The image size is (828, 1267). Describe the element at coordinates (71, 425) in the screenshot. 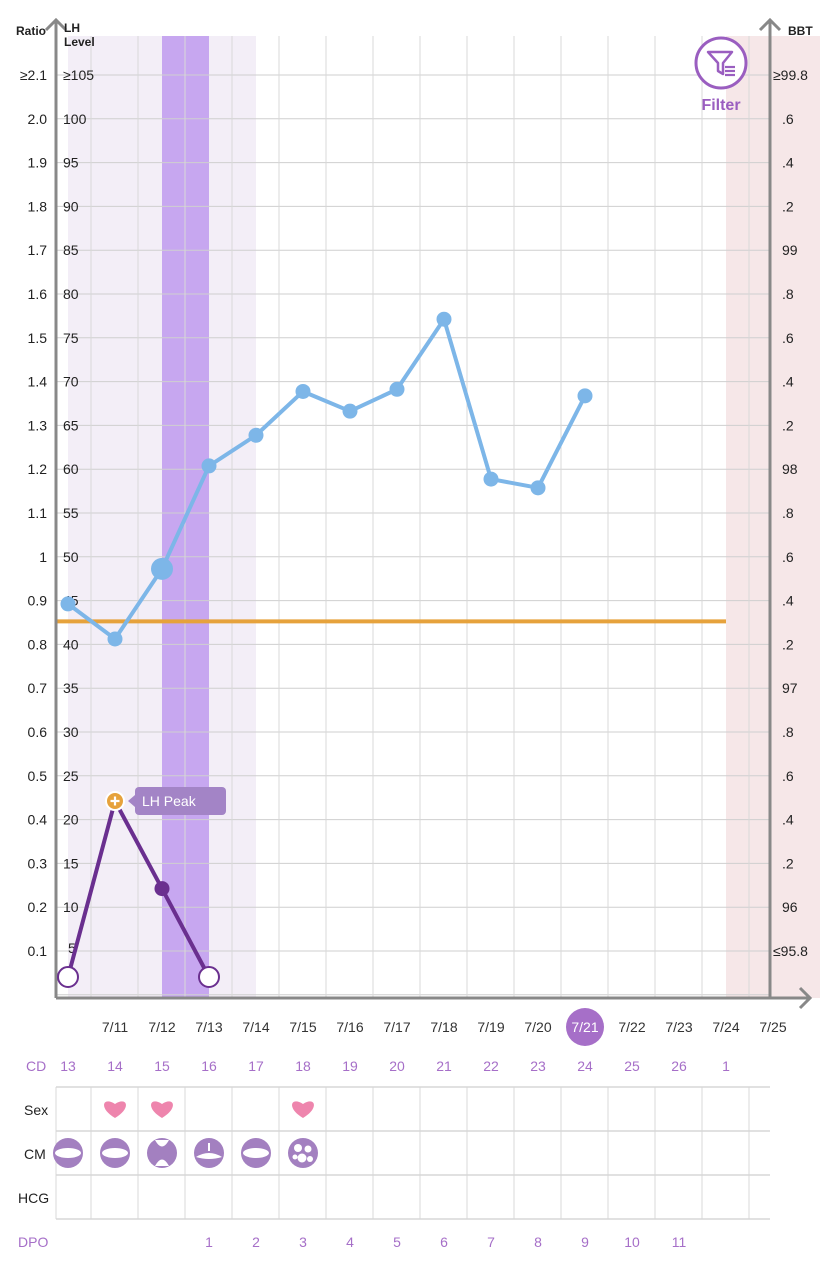

I see `lh-tick-label: 65` at that location.